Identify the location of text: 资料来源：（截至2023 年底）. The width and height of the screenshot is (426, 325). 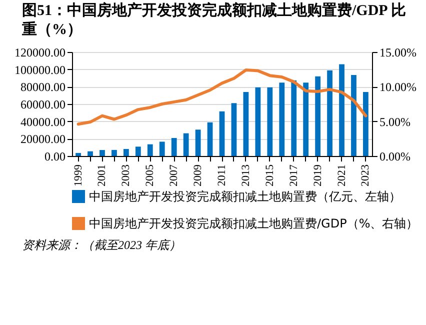
(101, 245).